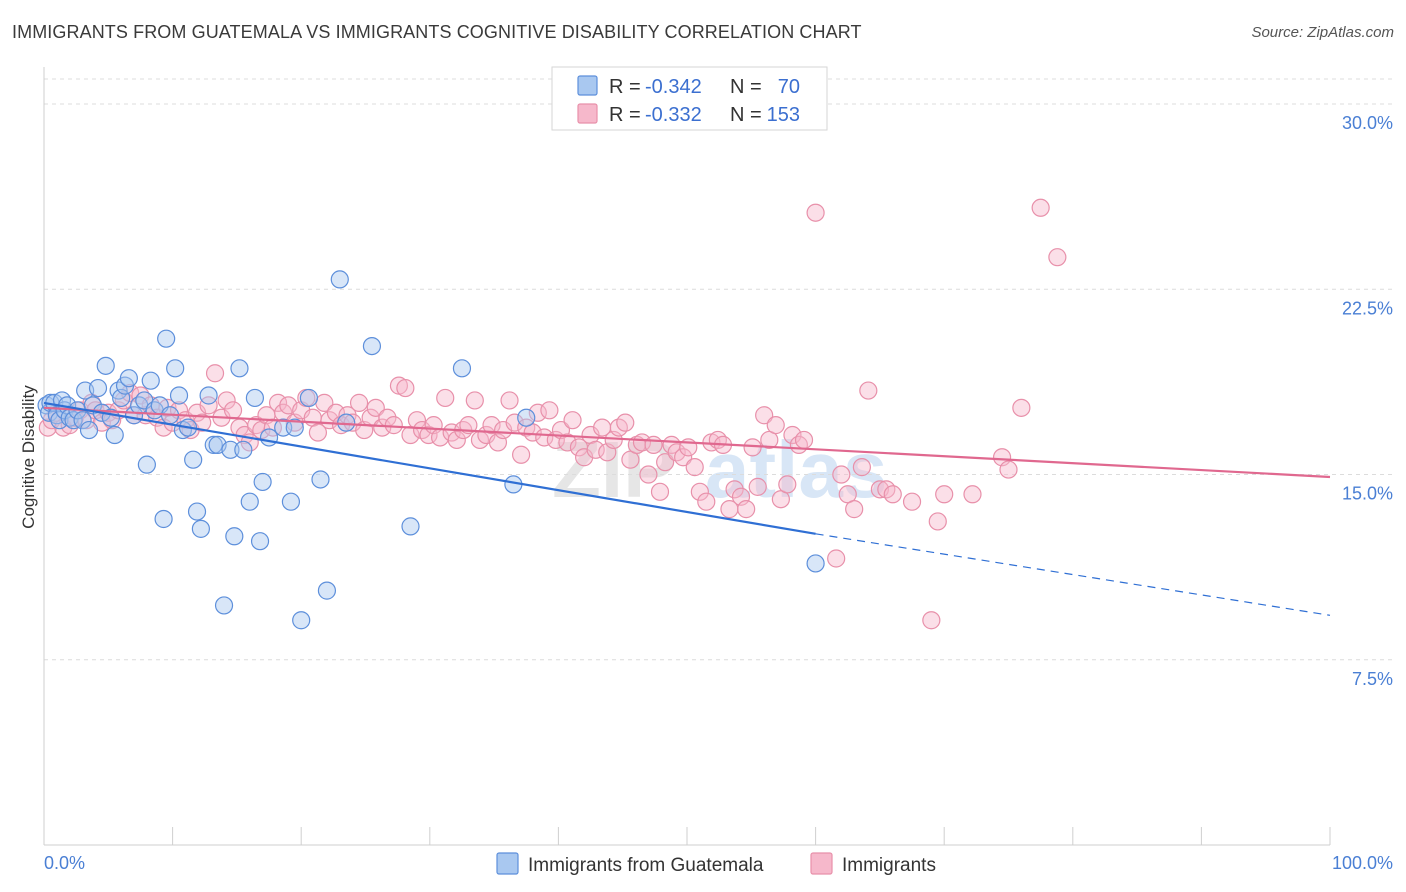 The height and width of the screenshot is (892, 1406). Describe the element at coordinates (1372, 679) in the screenshot. I see `y-tick-label: 7.5%` at that location.